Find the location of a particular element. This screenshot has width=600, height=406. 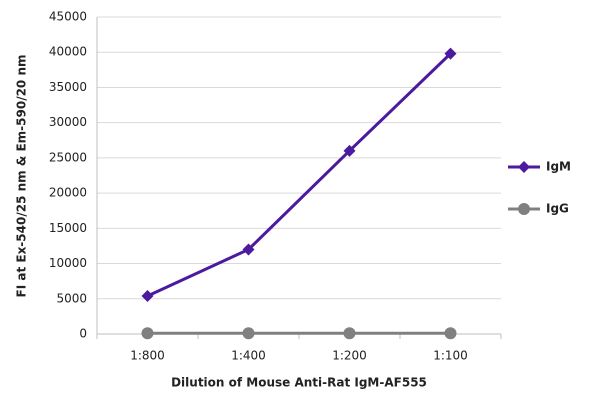

x-tick-label: 1:400 is located at coordinates (248, 356).